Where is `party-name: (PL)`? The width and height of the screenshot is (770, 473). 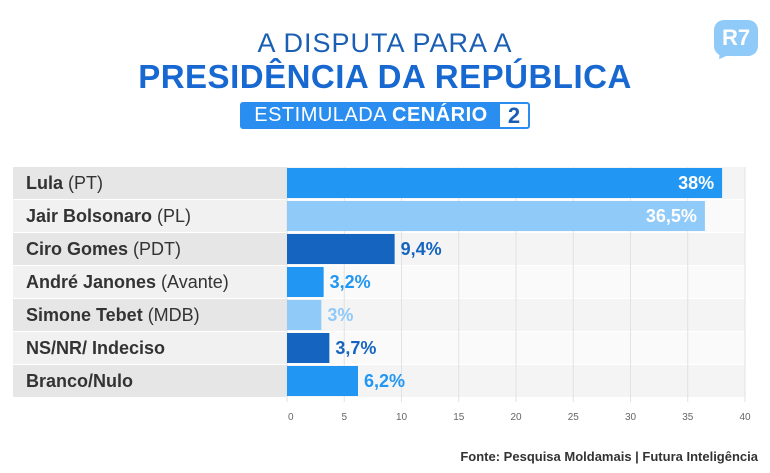
party-name: (PL) is located at coordinates (171, 216).